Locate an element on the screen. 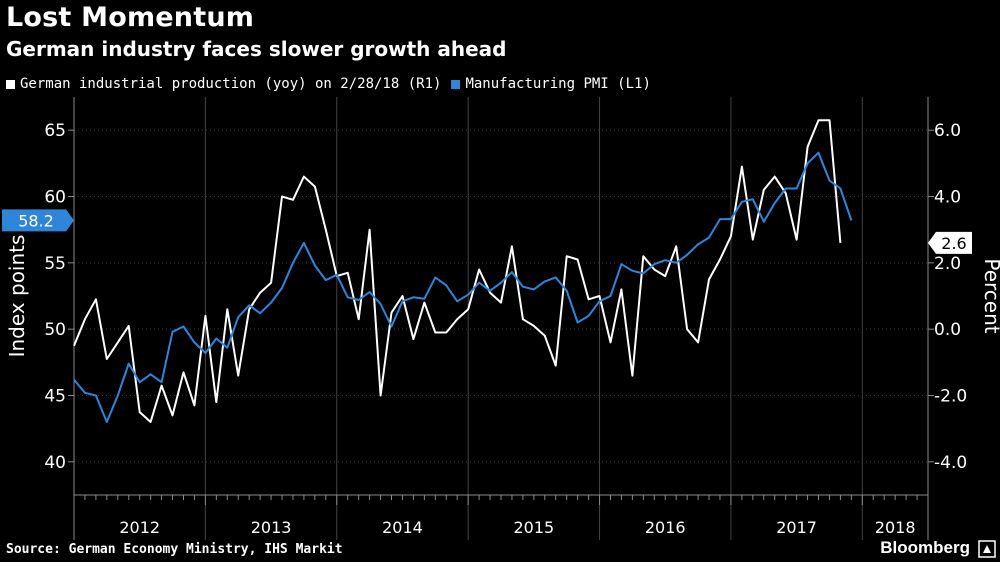 The height and width of the screenshot is (562, 1000). right-tick-label--4: -4.0 is located at coordinates (950, 463).